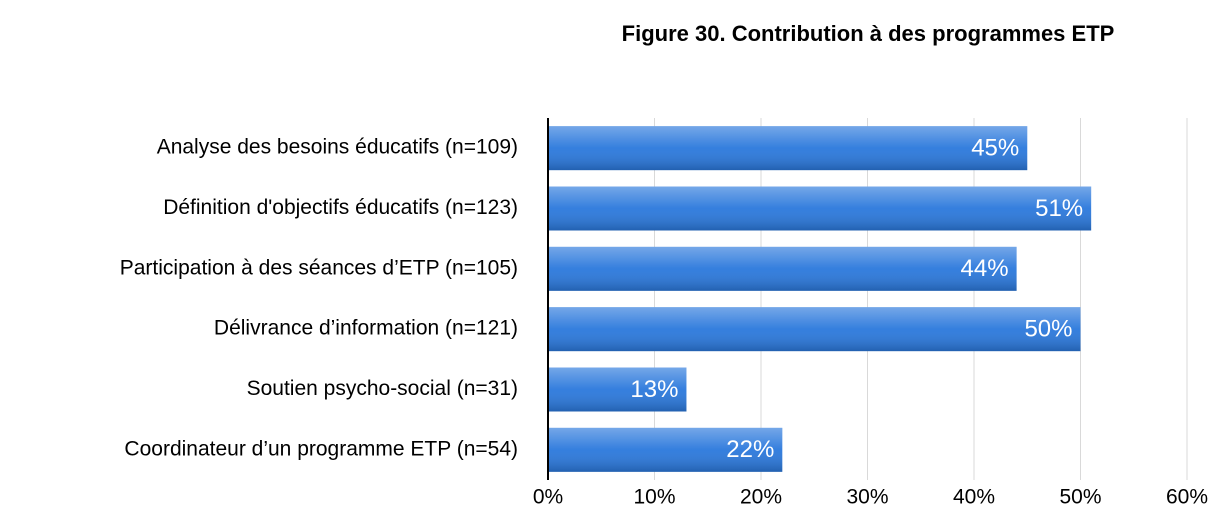  What do you see at coordinates (654, 497) in the screenshot?
I see `x-tick-label: 10%` at bounding box center [654, 497].